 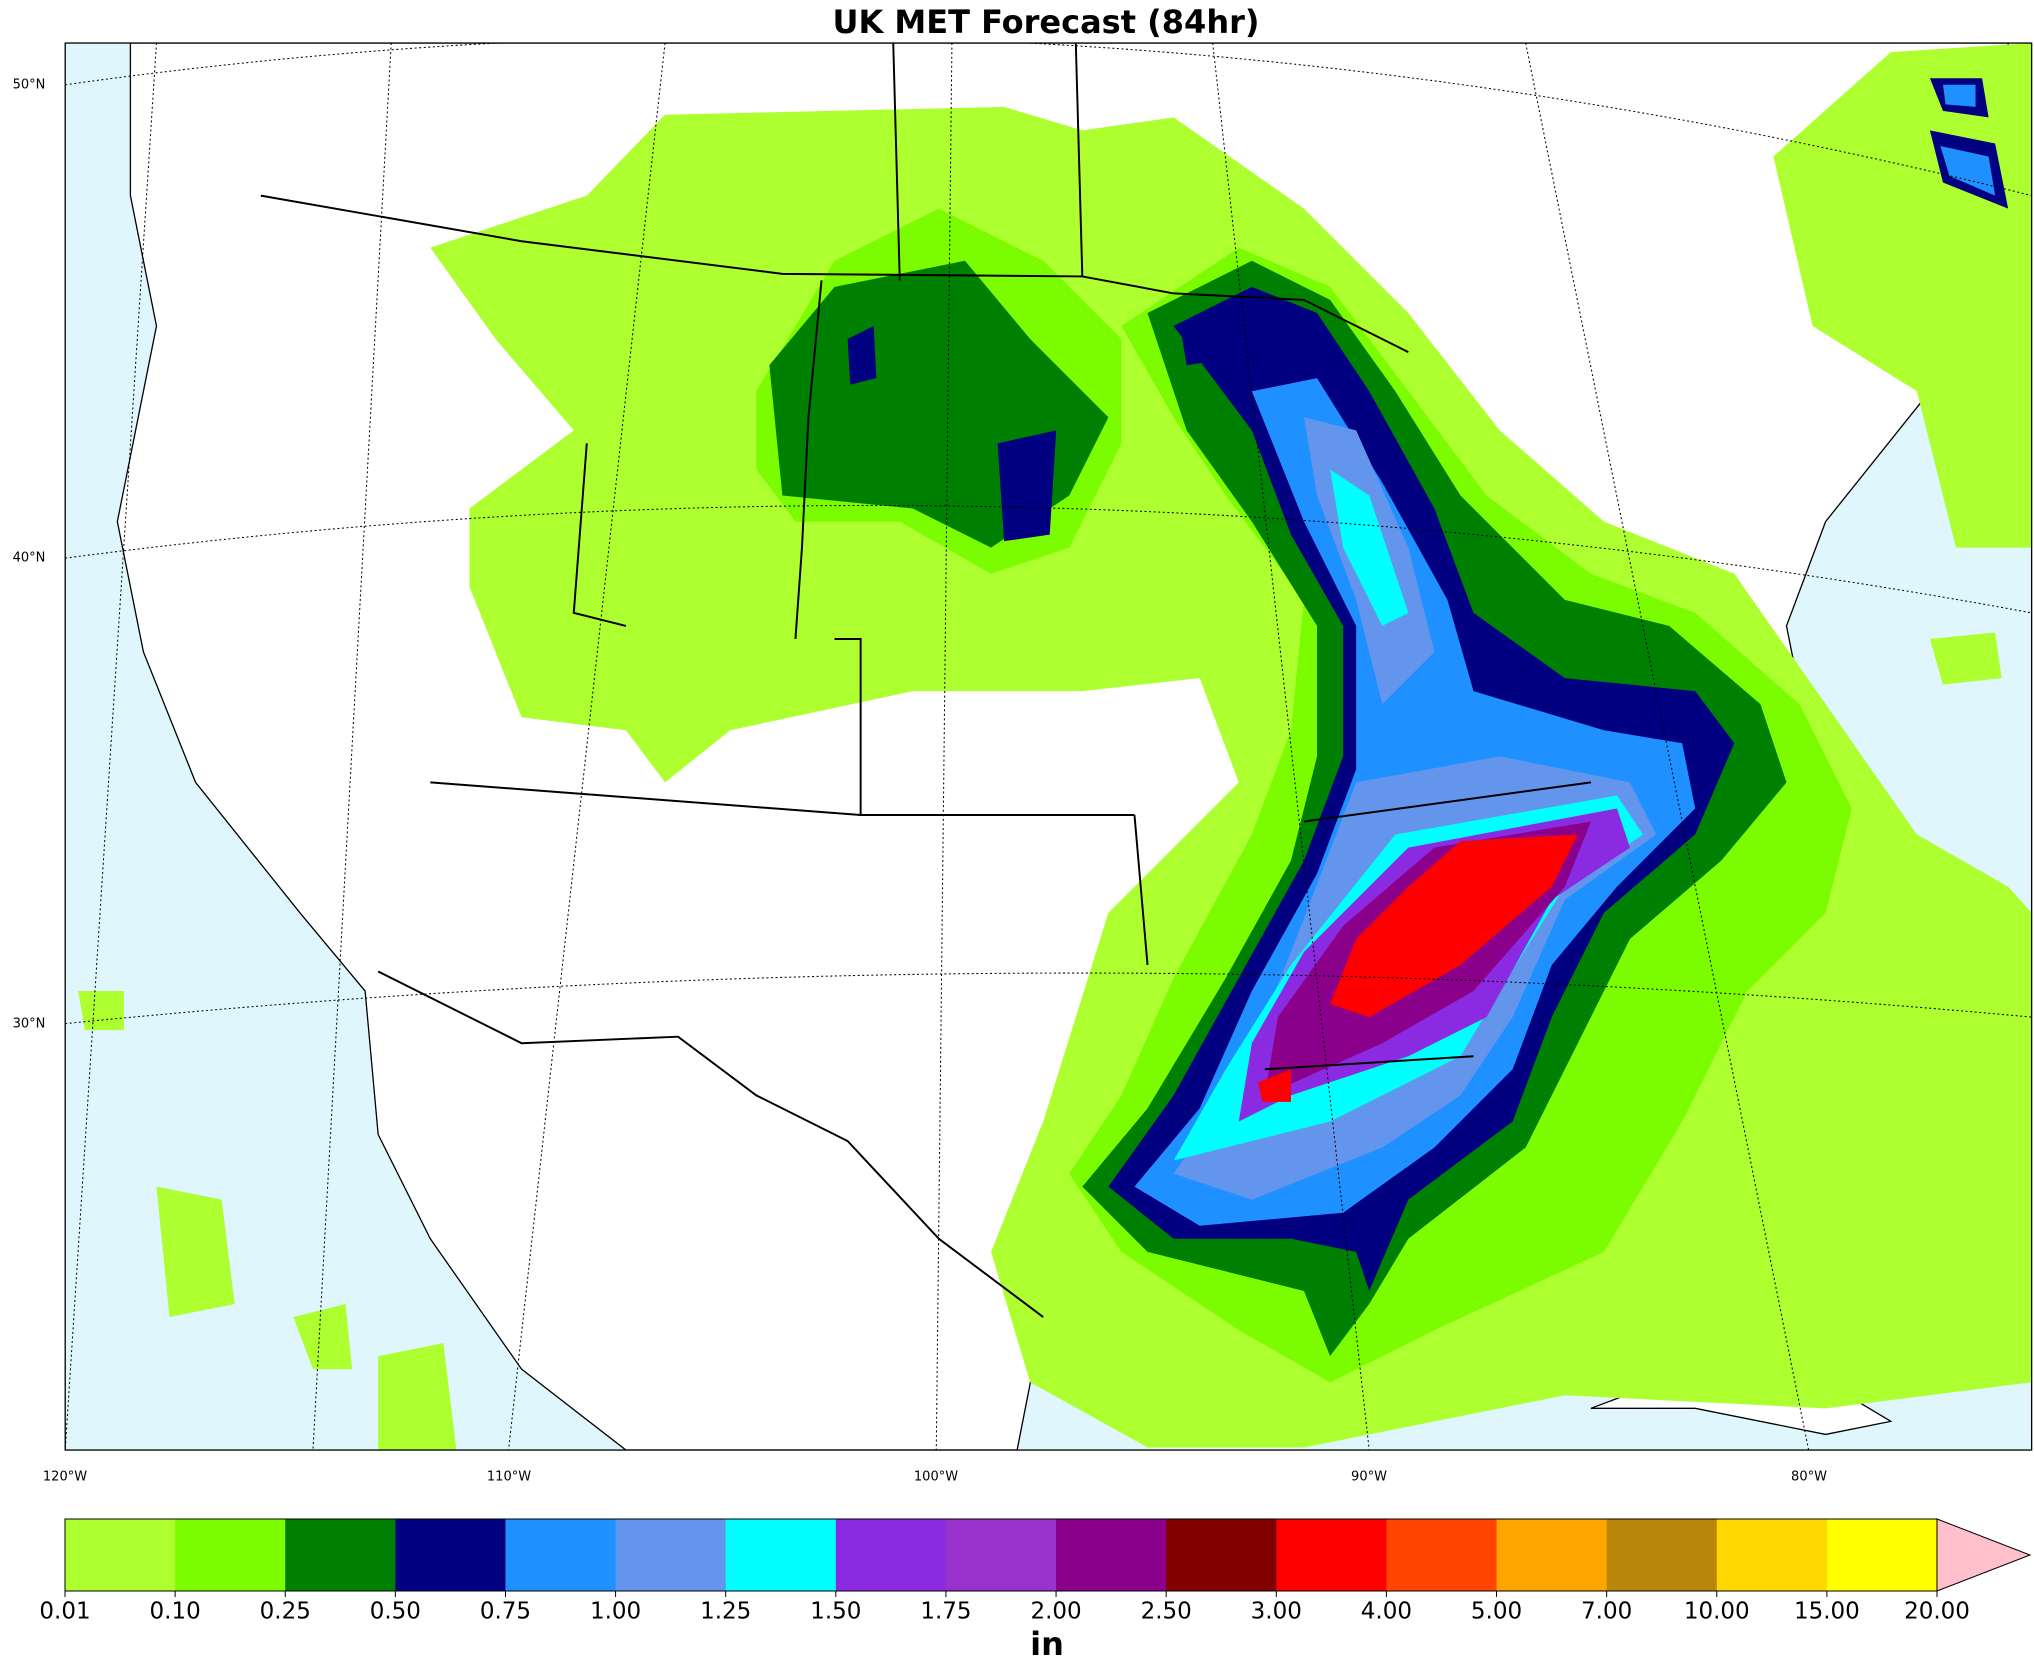 I want to click on lat-label: 40°N, so click(x=29, y=558).